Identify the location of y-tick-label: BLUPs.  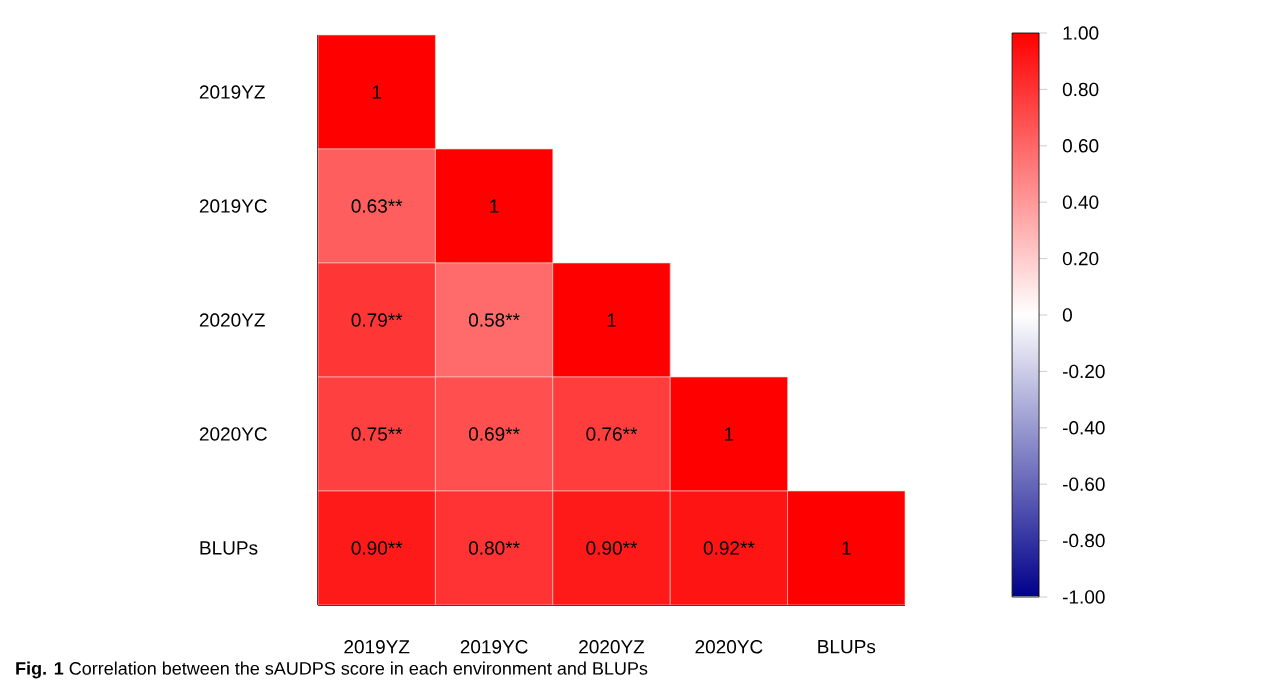
(229, 548).